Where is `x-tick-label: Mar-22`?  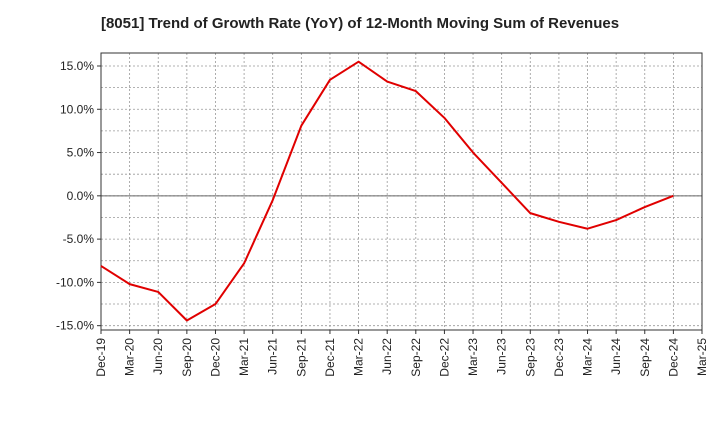 x-tick-label: Mar-22 is located at coordinates (359, 357).